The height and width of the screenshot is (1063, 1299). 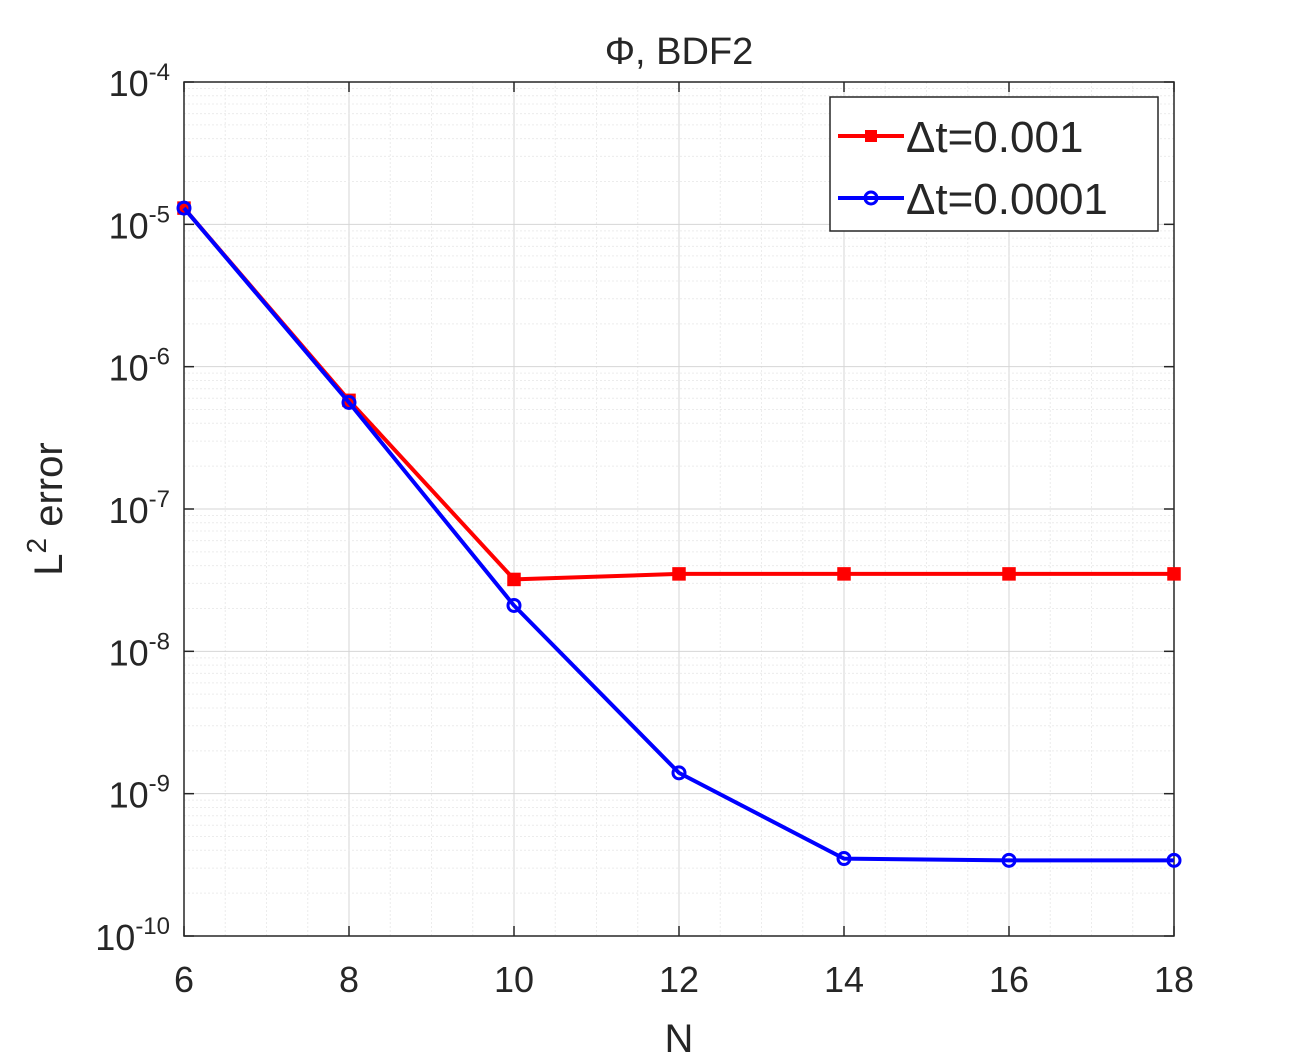 I want to click on y-tick-label-exponent: -8, so click(x=159, y=641).